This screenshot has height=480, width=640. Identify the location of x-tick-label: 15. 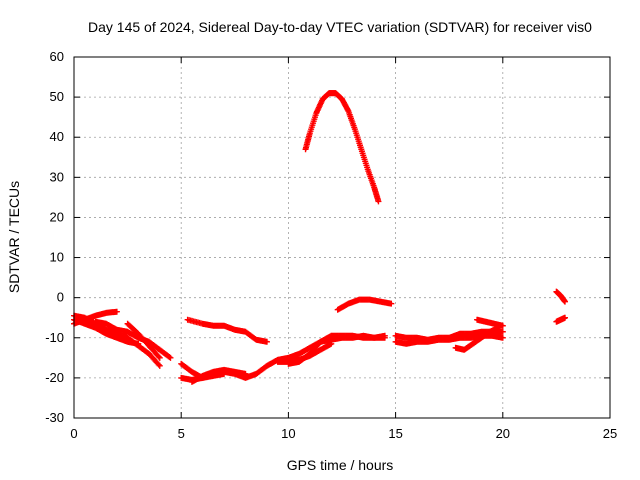
(395, 433).